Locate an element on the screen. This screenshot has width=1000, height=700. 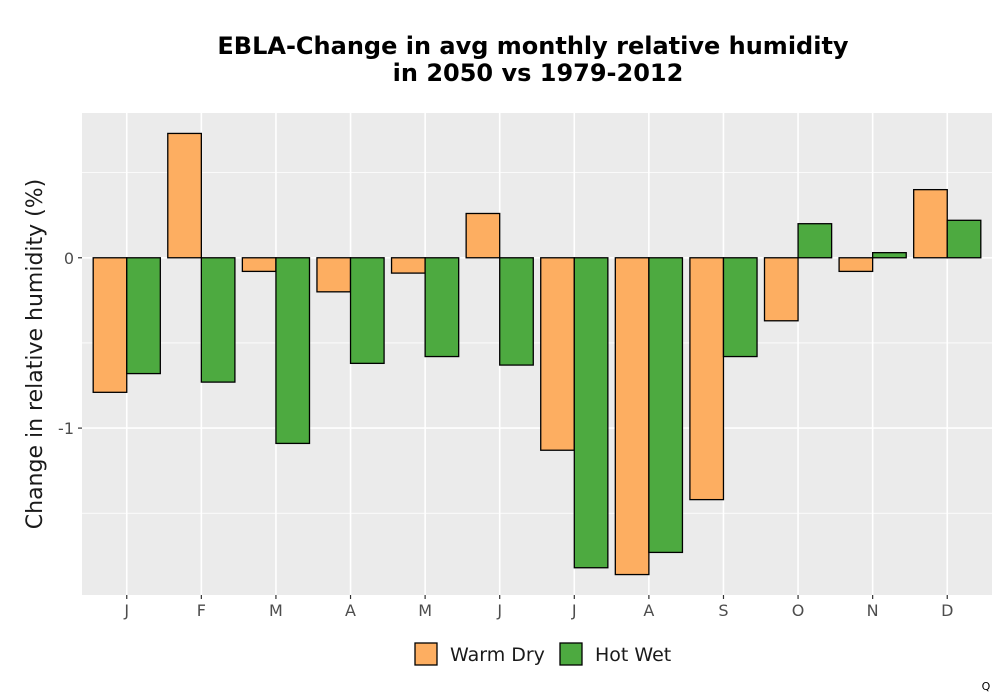
y-tick-label: -1 is located at coordinates (66, 428).